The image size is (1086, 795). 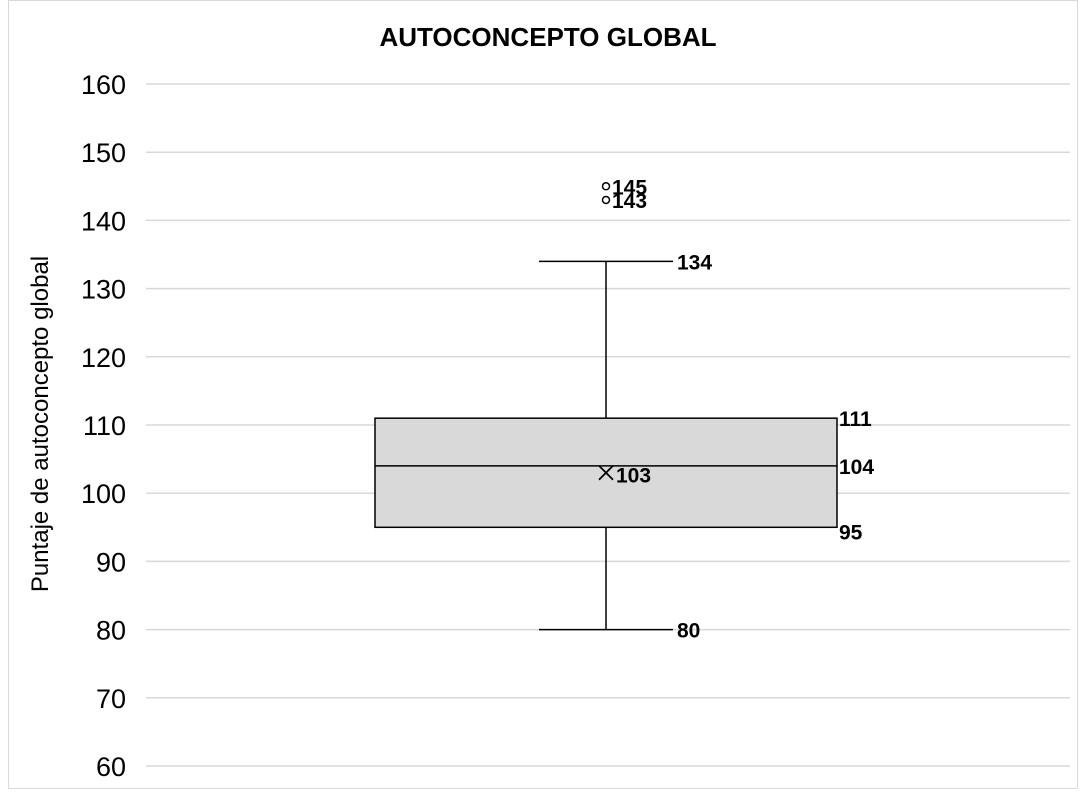 I want to click on y-tick-label-80: 80, so click(x=111, y=631).